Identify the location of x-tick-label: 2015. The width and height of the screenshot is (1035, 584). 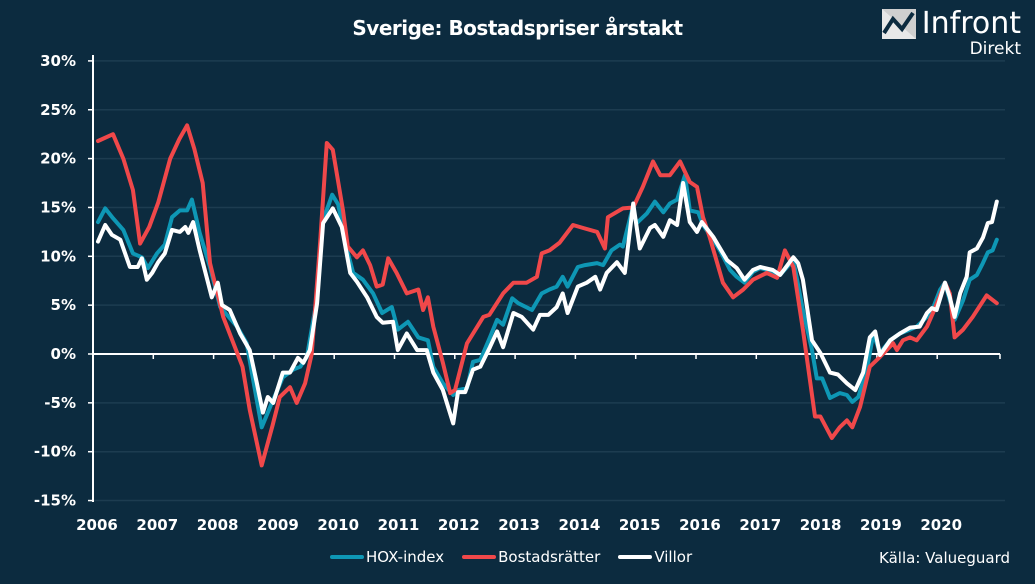
(640, 525).